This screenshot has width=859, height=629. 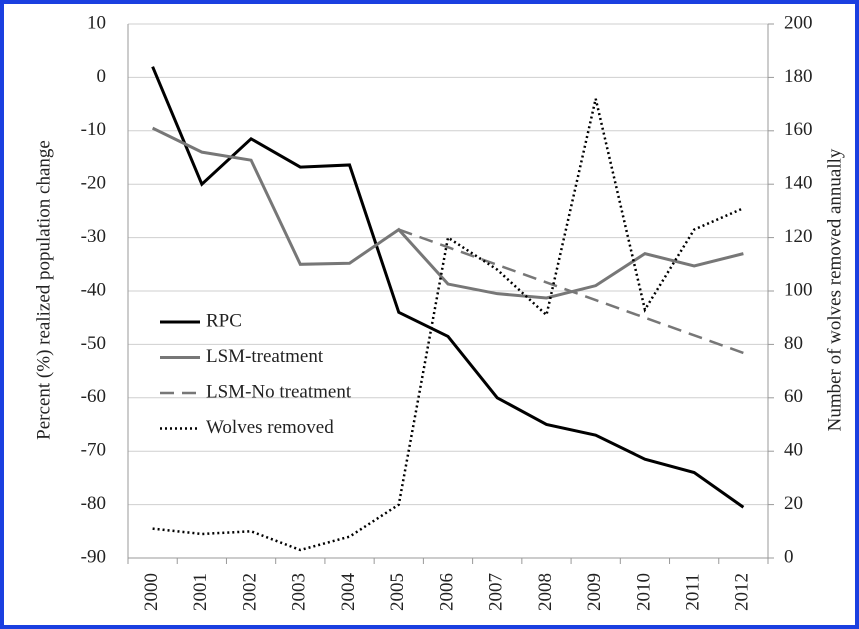 I want to click on y-tick-label: 10, so click(x=96, y=22).